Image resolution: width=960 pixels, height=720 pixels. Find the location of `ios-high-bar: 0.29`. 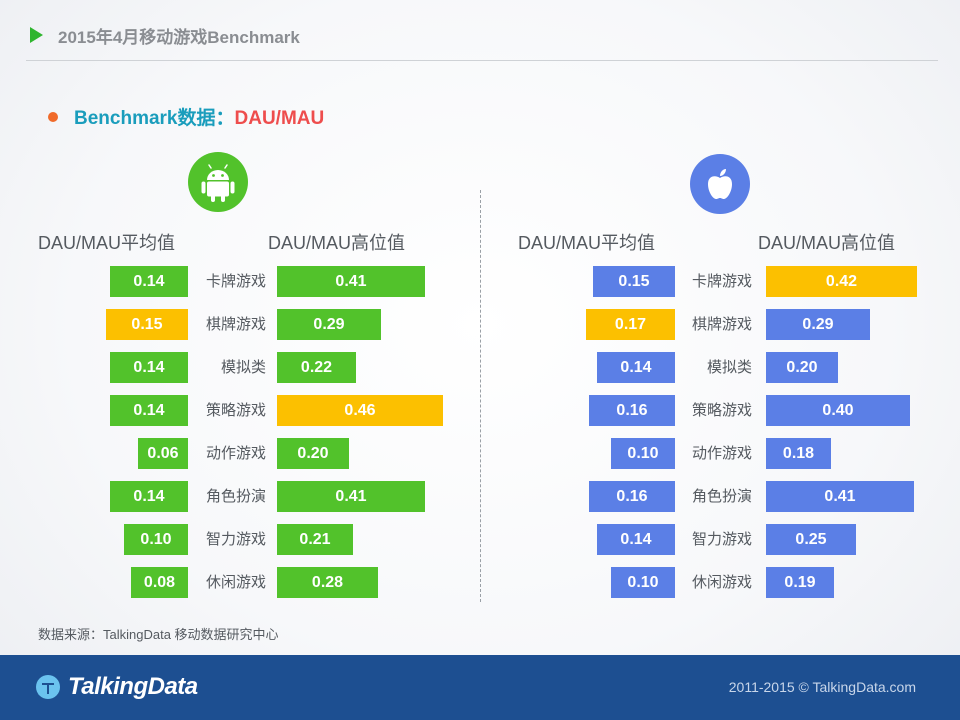

ios-high-bar: 0.29 is located at coordinates (818, 324).